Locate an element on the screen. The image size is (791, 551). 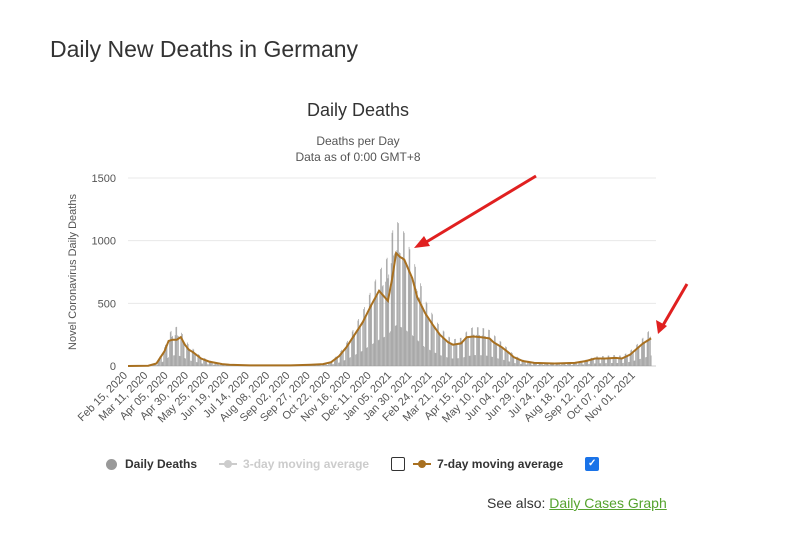
3day-checkbox is located at coordinates (398, 464).